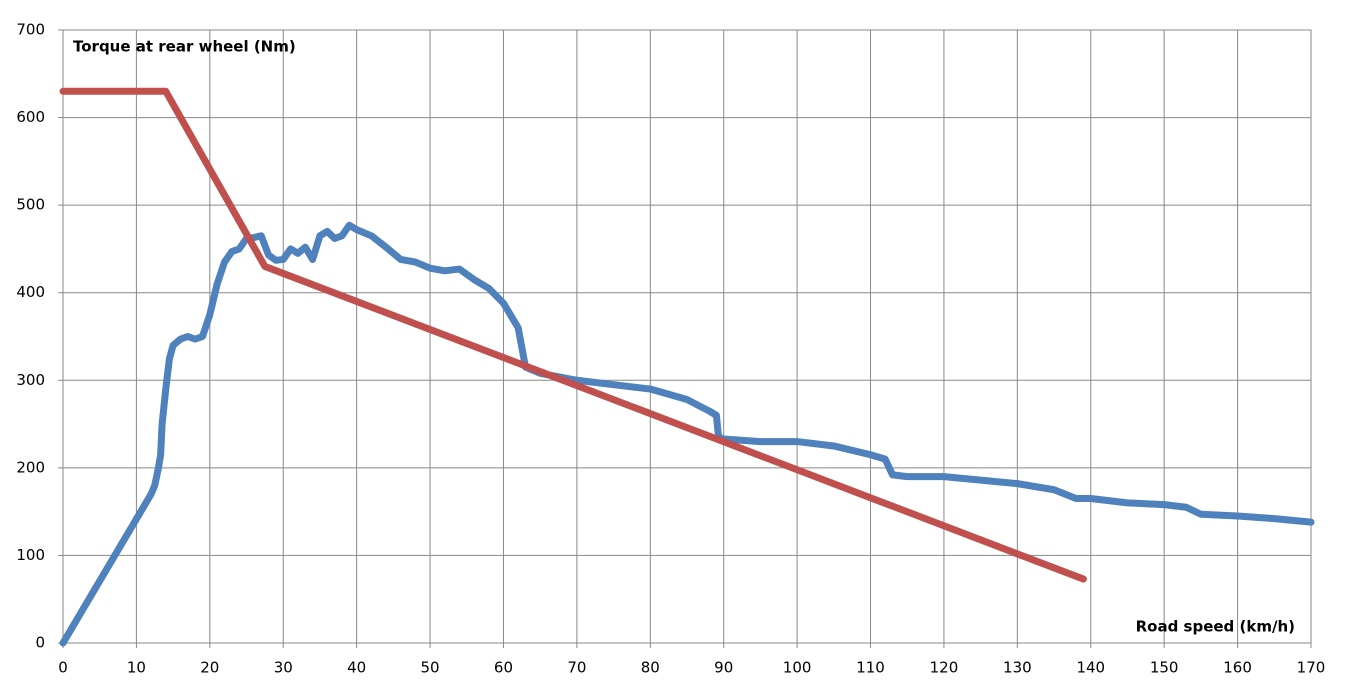 The image size is (1355, 694). I want to click on x-tick-label: 150, so click(1164, 668).